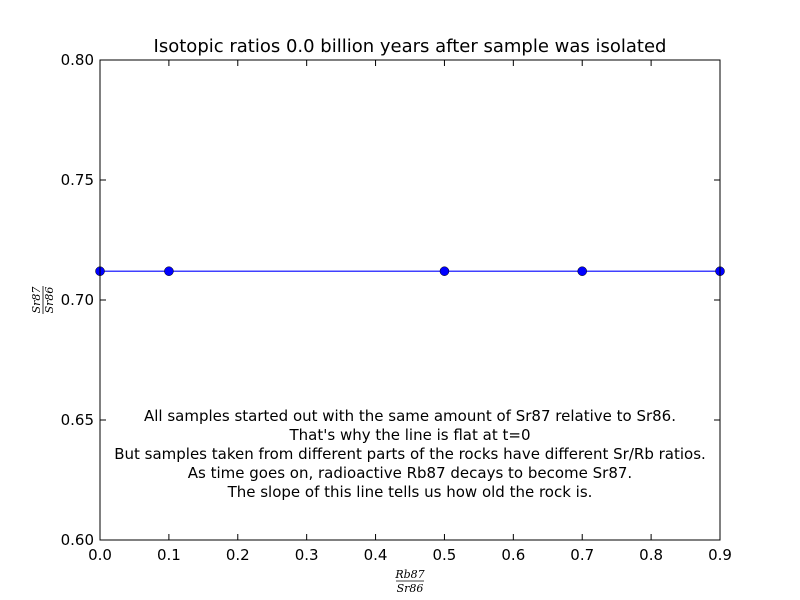 The width and height of the screenshot is (800, 600). What do you see at coordinates (651, 555) in the screenshot?
I see `x-tick-label: 0.8` at bounding box center [651, 555].